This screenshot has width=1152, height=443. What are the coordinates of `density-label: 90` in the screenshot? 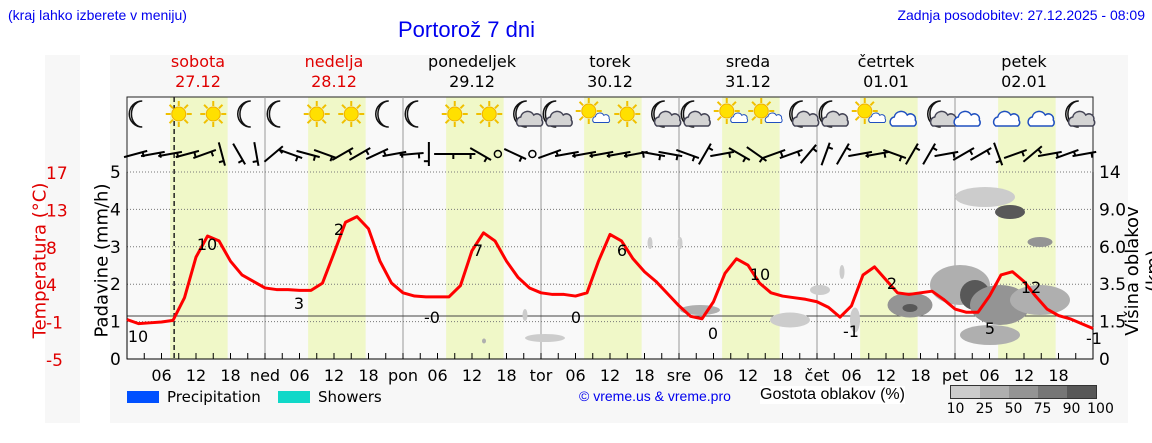 It's located at (1071, 409).